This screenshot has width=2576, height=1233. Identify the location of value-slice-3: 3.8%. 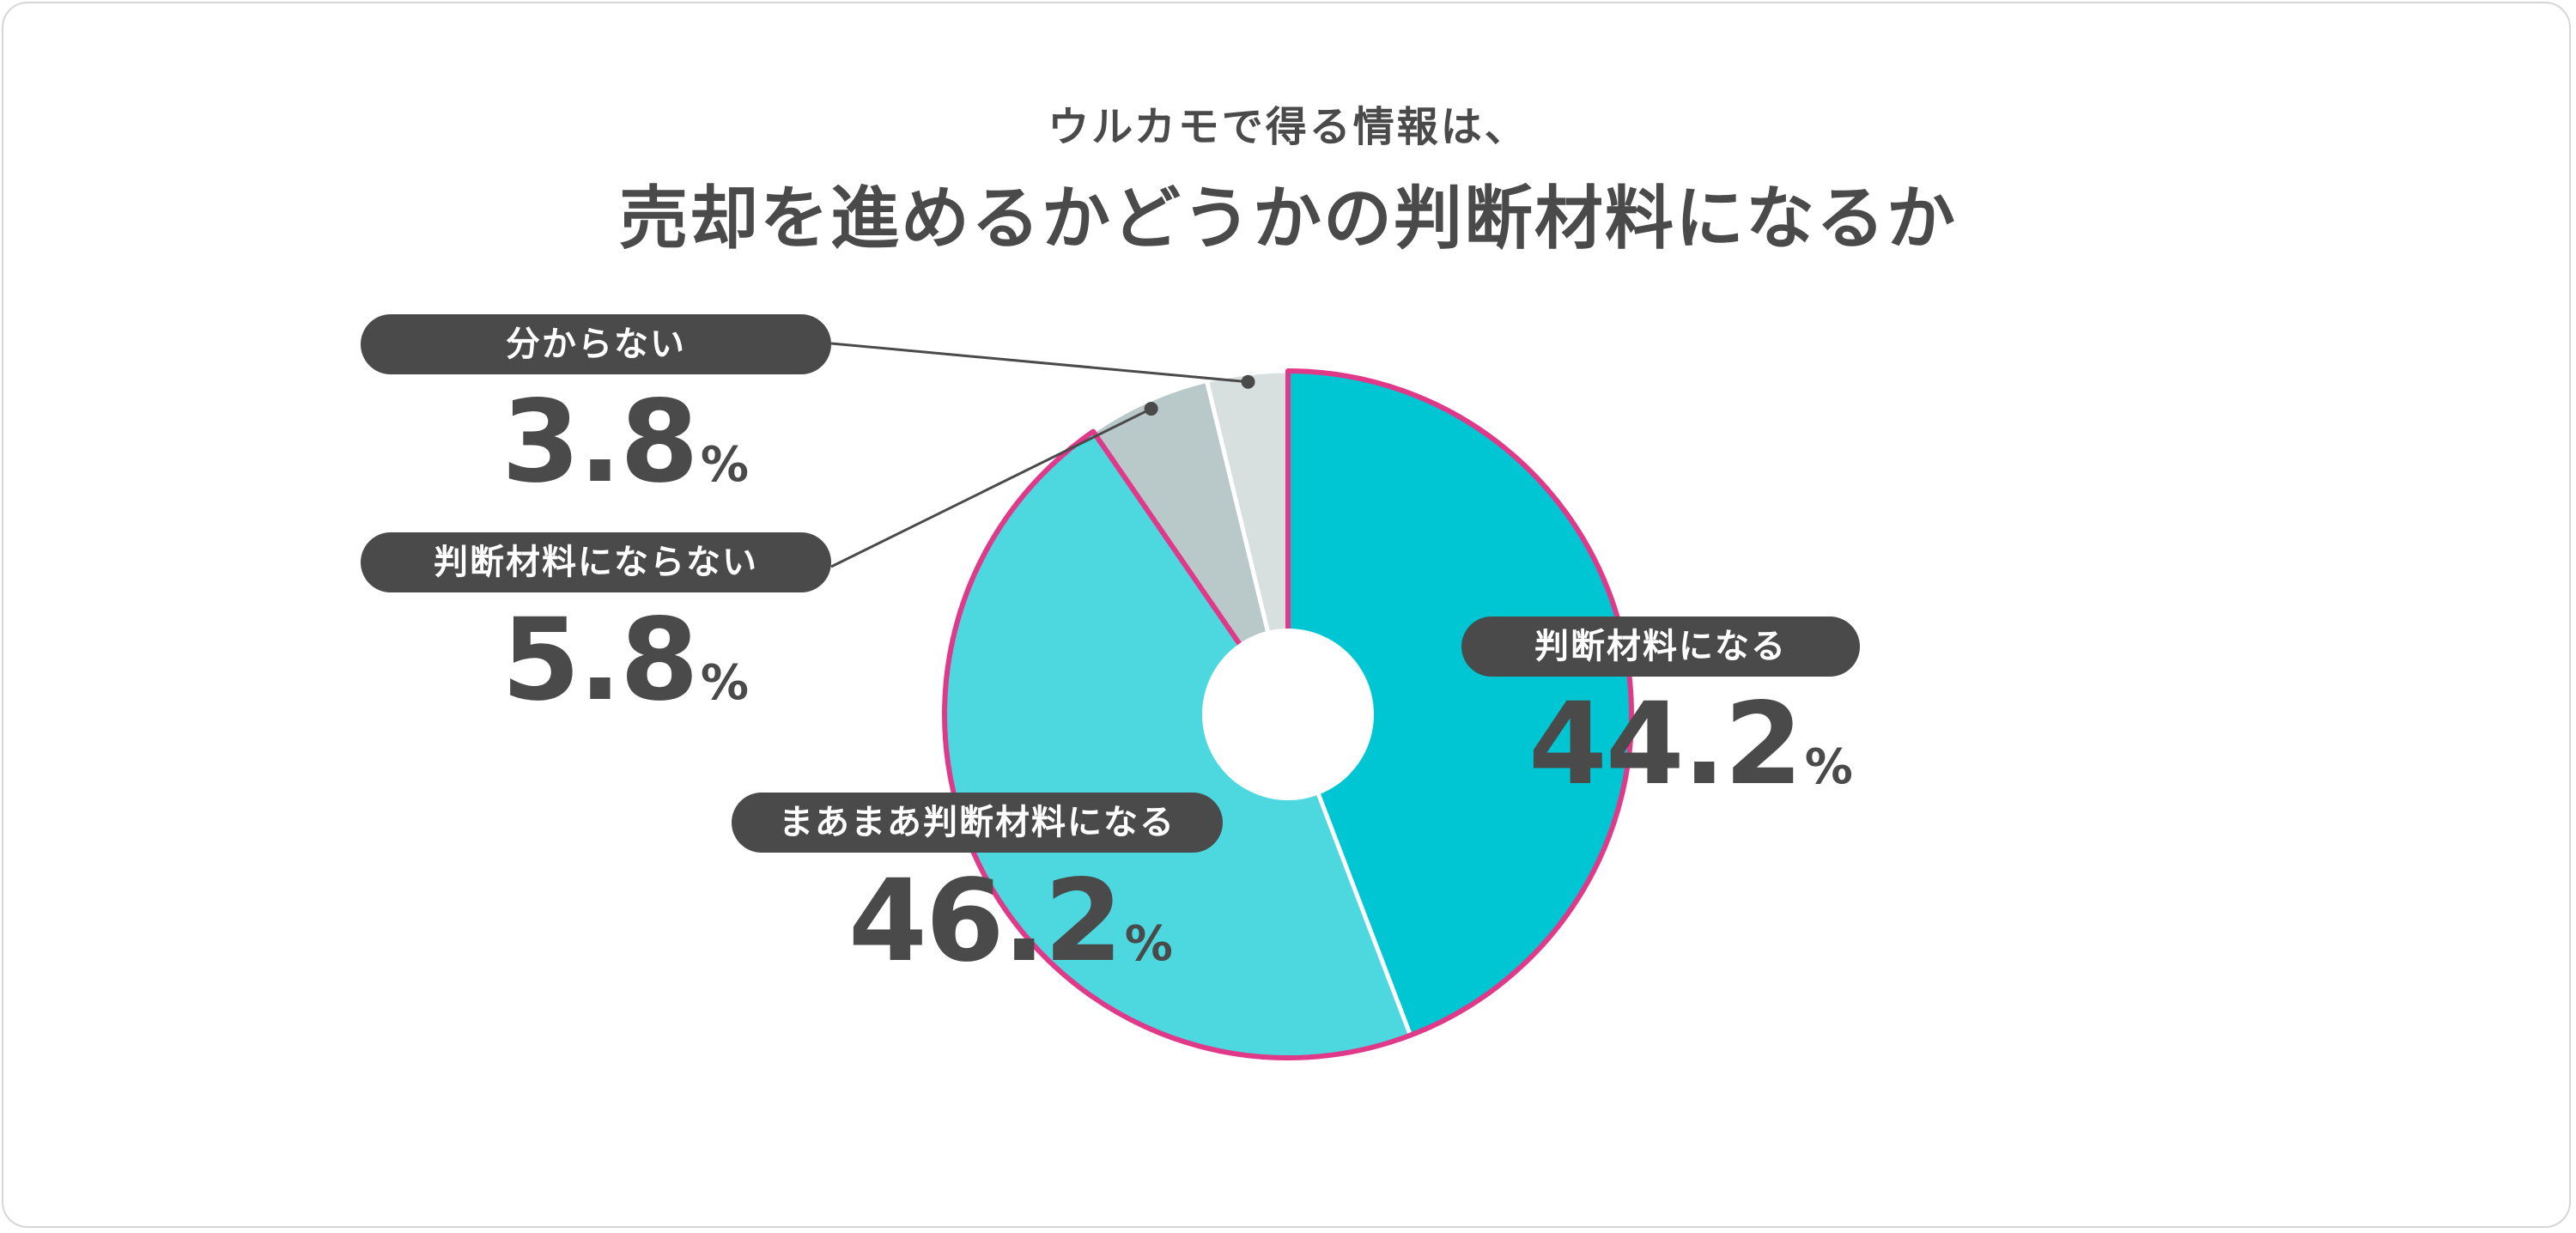
(625, 442).